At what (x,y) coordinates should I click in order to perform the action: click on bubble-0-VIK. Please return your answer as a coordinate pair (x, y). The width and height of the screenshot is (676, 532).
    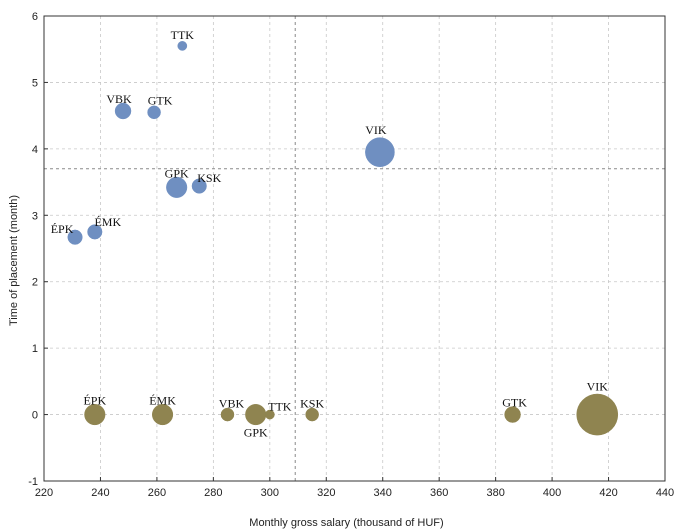
    Looking at the image, I should click on (380, 152).